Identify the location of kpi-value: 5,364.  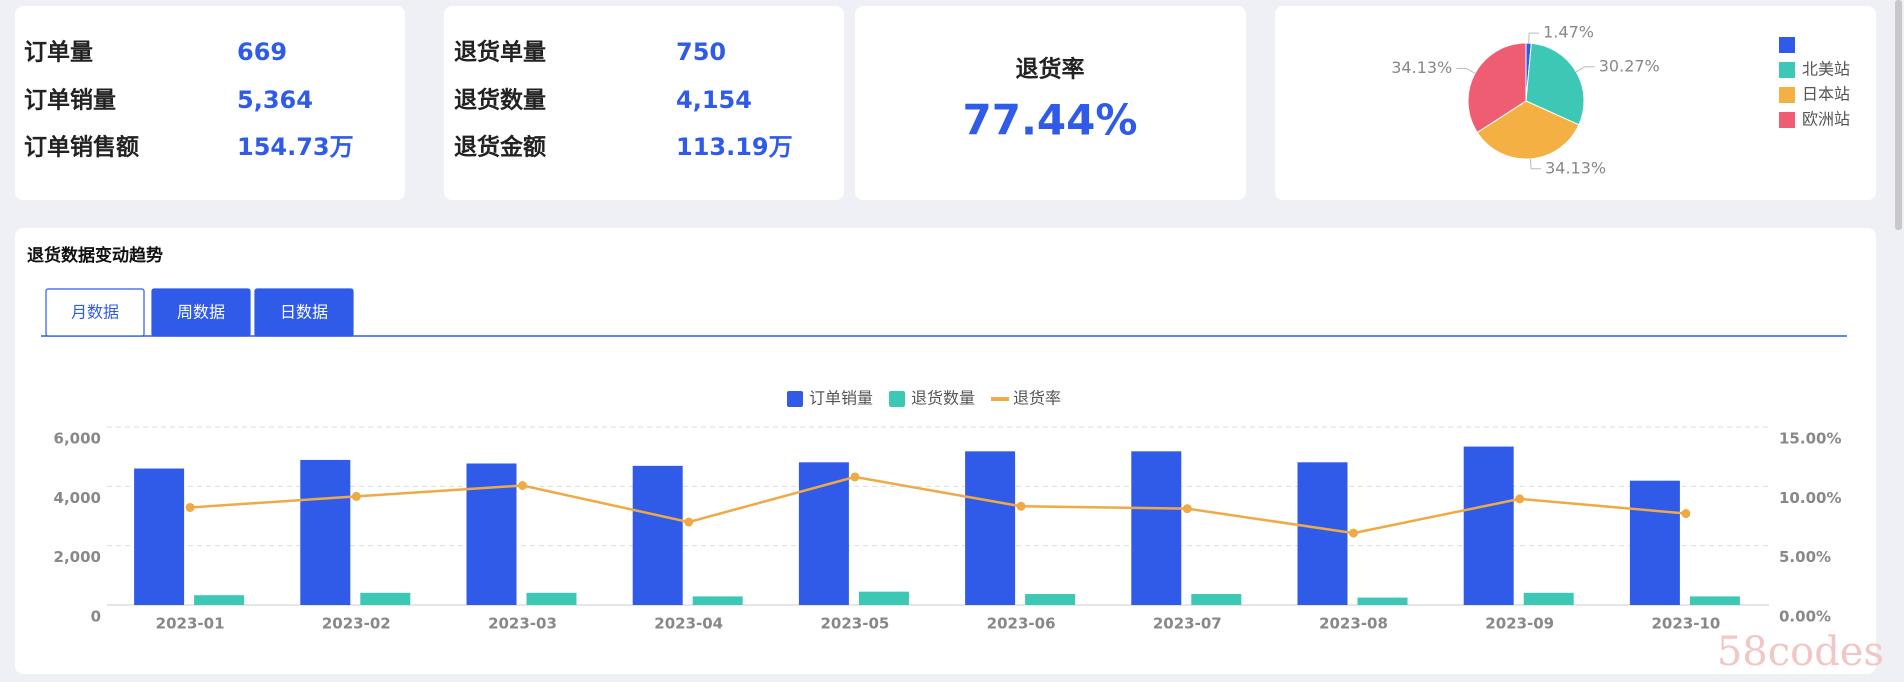
(275, 100).